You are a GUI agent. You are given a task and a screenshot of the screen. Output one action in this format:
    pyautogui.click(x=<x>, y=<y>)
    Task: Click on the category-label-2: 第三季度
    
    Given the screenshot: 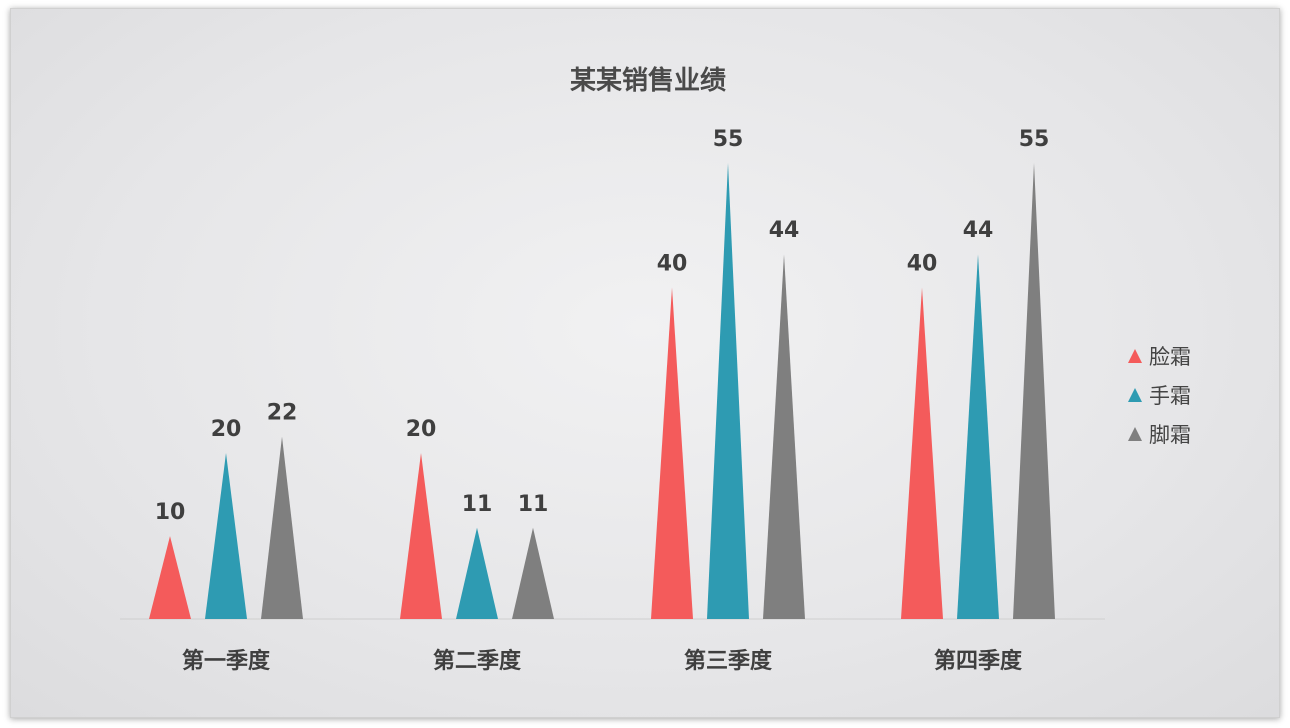 What is the action you would take?
    pyautogui.click(x=728, y=661)
    